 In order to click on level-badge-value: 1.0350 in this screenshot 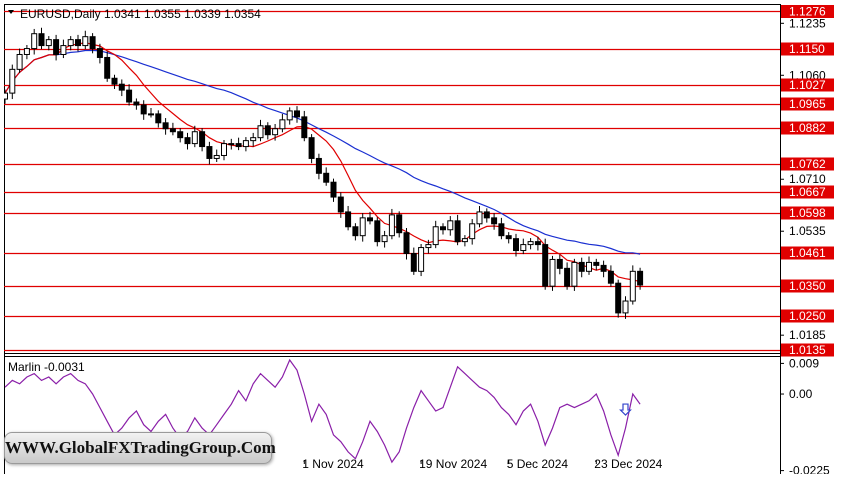, I will do `click(807, 286)`.